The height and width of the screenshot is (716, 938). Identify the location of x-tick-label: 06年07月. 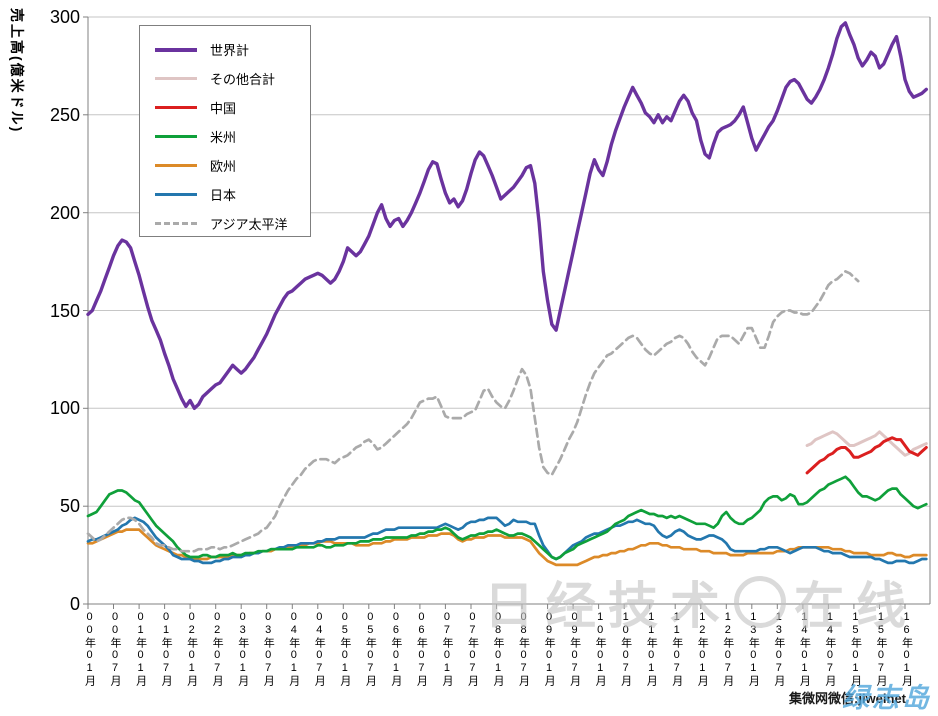
(421, 649).